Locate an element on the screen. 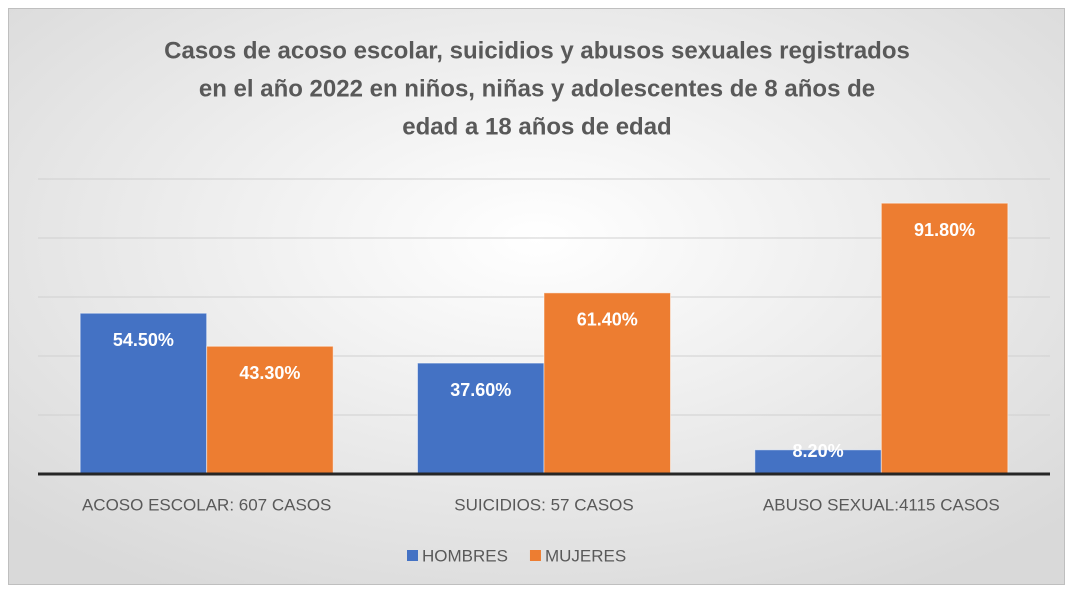  data-label: 43.30% is located at coordinates (269, 373).